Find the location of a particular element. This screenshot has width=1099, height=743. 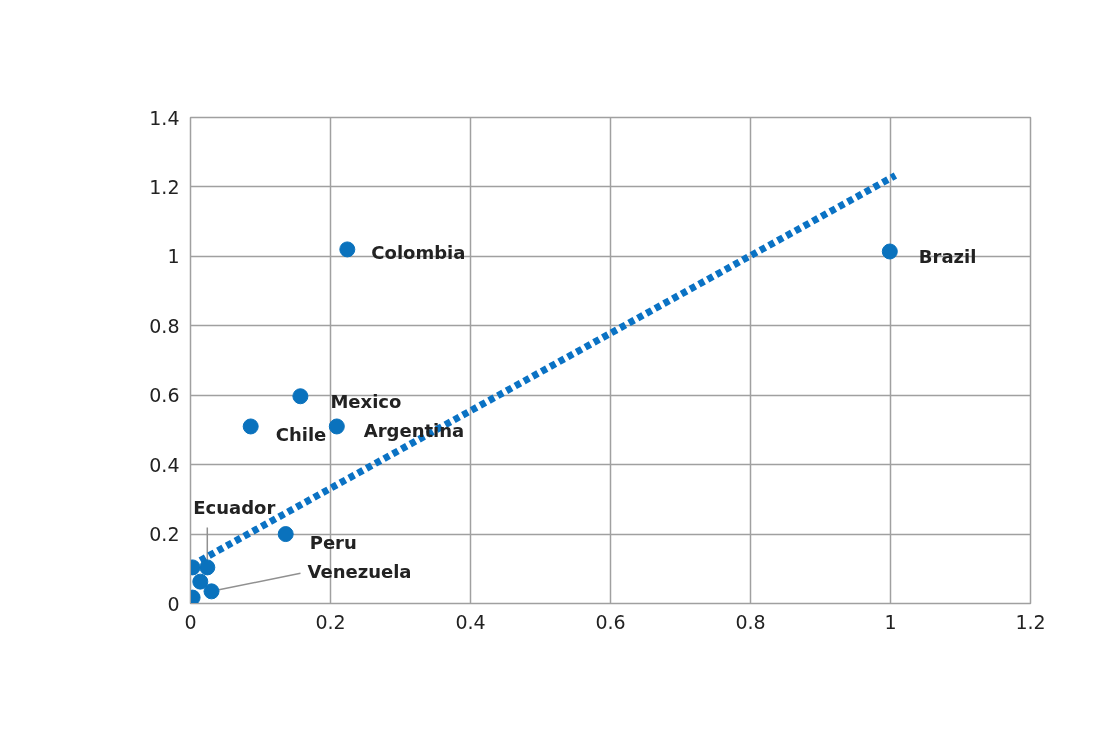

annotation: Peru is located at coordinates (333, 542).